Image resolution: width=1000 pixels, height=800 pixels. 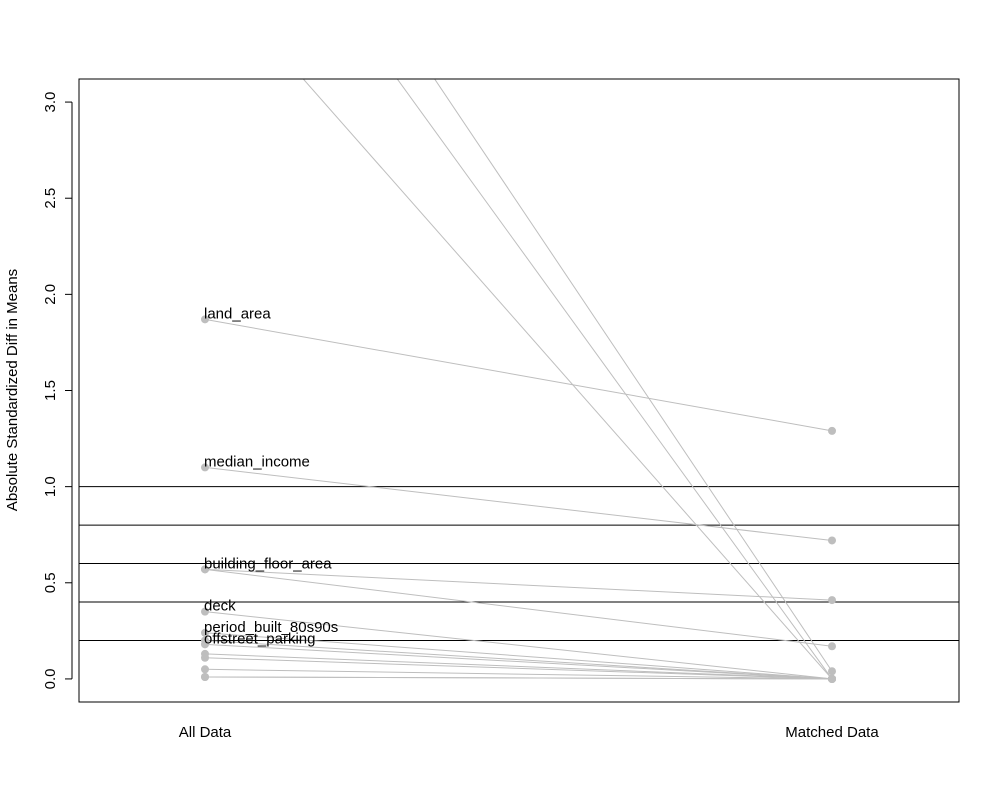 What do you see at coordinates (50, 294) in the screenshot?
I see `y-tick-label: 2.0` at bounding box center [50, 294].